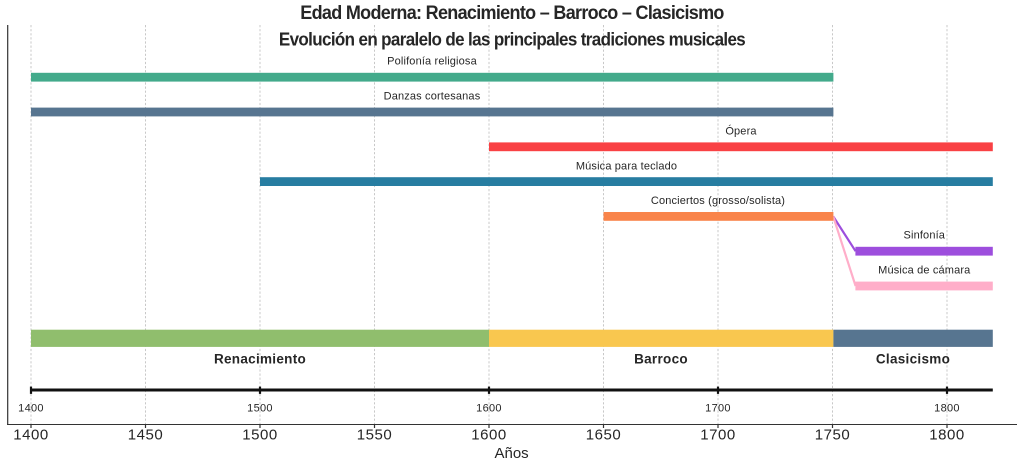 The height and width of the screenshot is (468, 1024). I want to click on svg-text: 1450, so click(146, 434).